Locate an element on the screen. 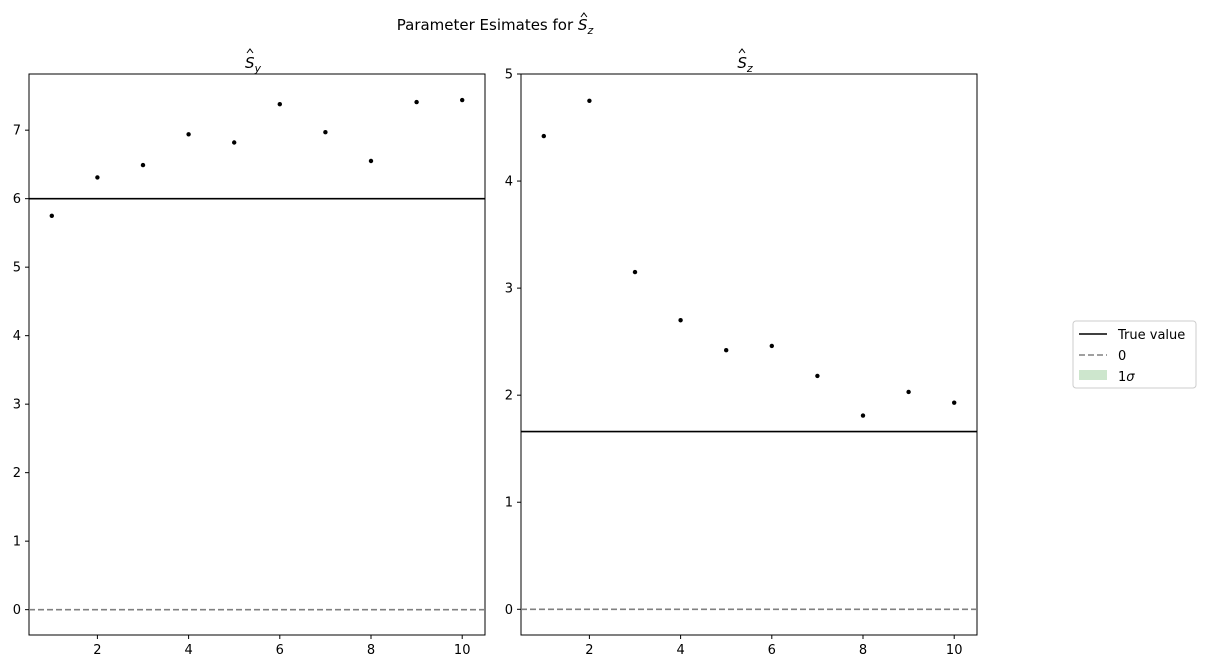 The image size is (1207, 669). legend-1sigma-swatch is located at coordinates (1093, 375).